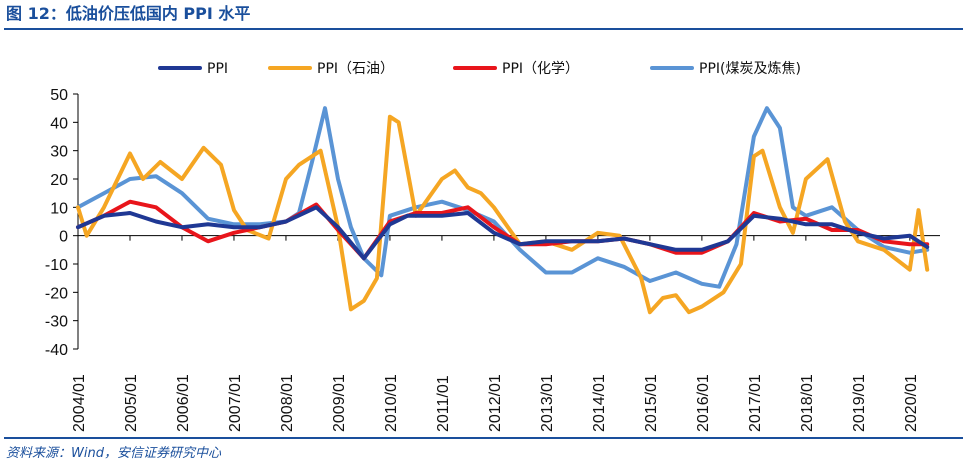  I want to click on x-tick-label: 2008/01, so click(287, 403).